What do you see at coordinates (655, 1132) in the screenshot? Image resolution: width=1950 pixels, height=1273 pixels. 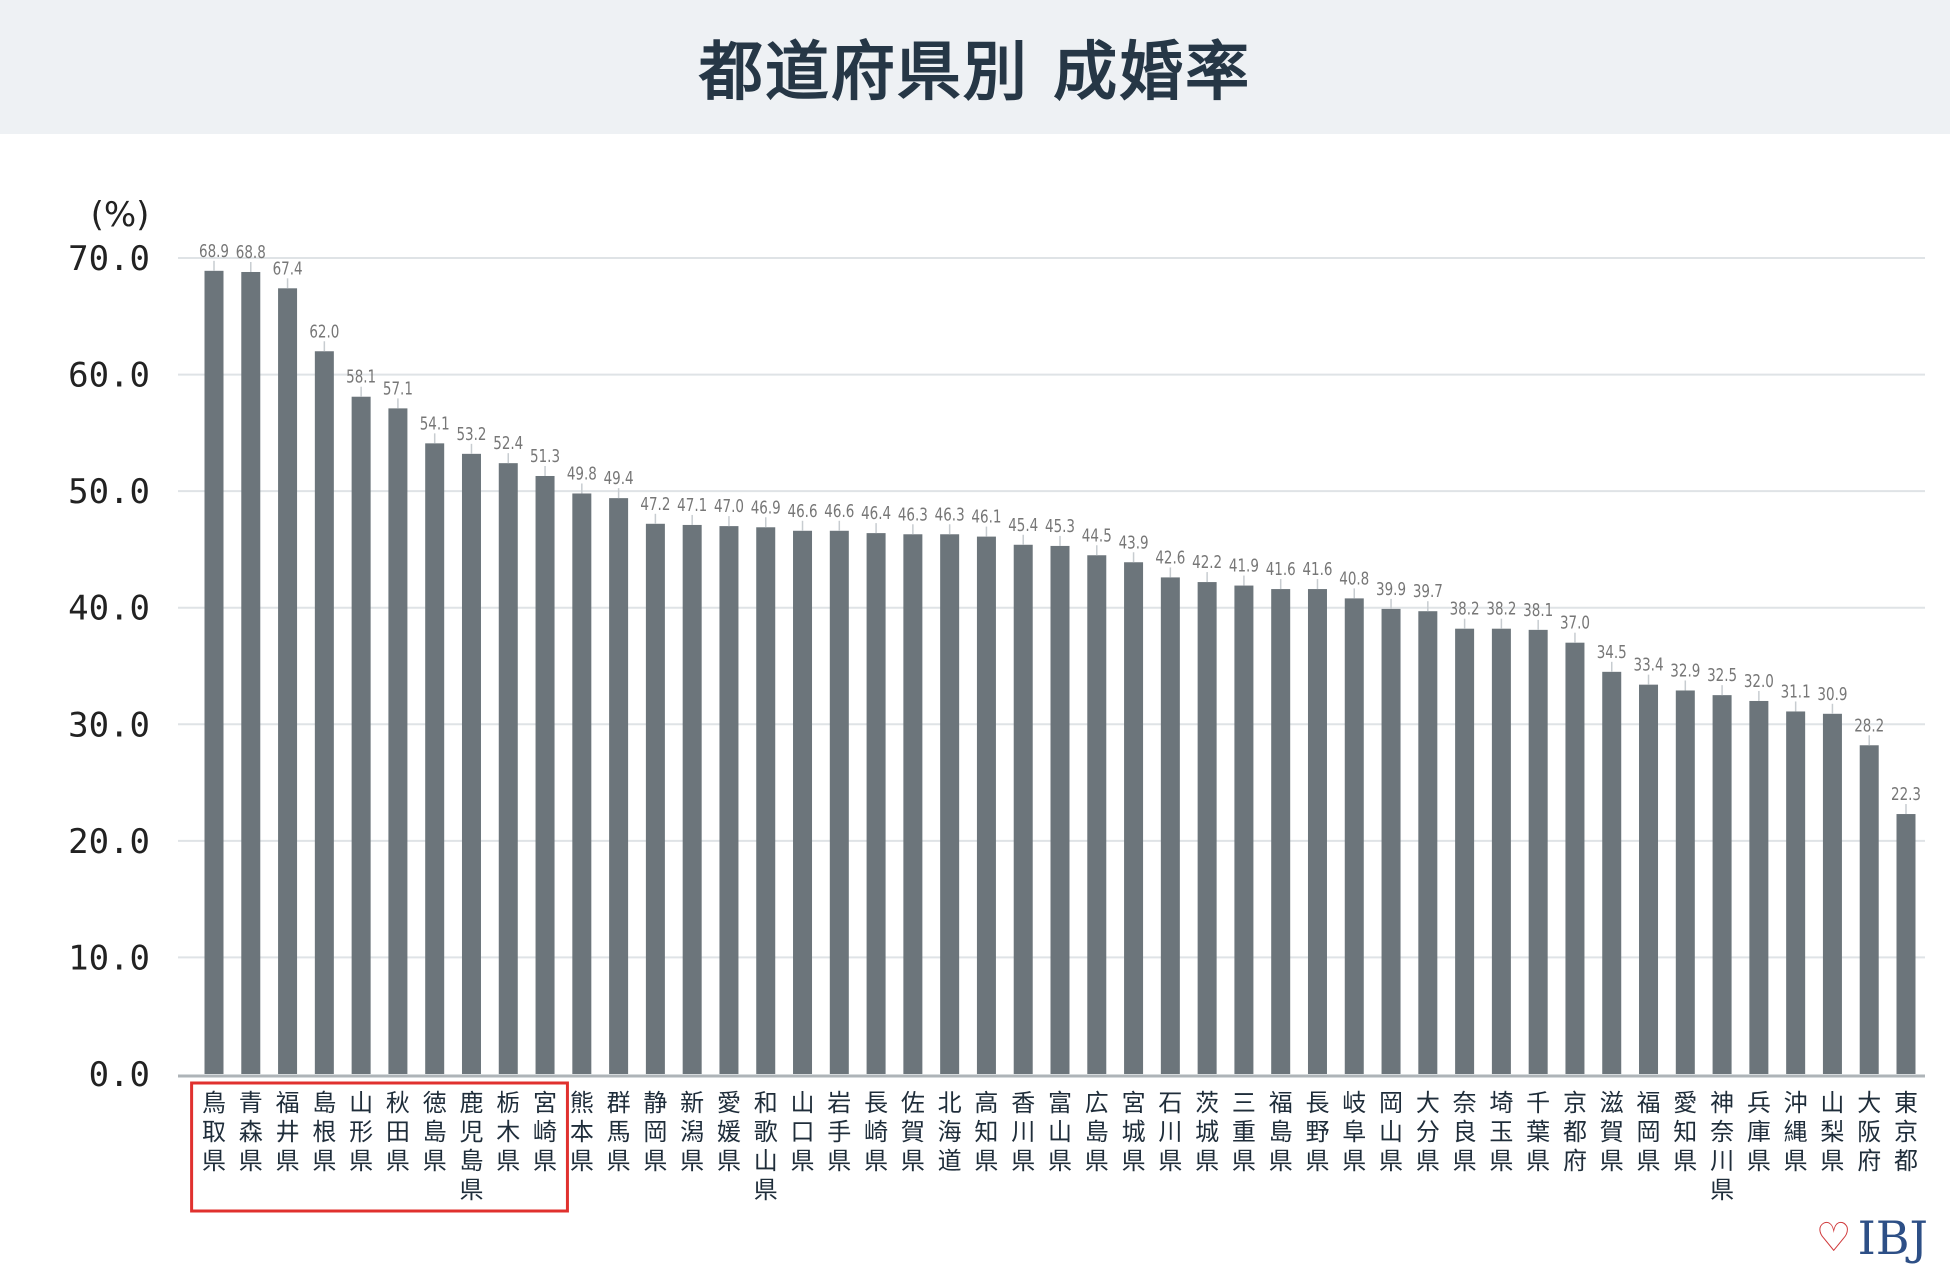 I see `x-tick-label: 静岡県` at bounding box center [655, 1132].